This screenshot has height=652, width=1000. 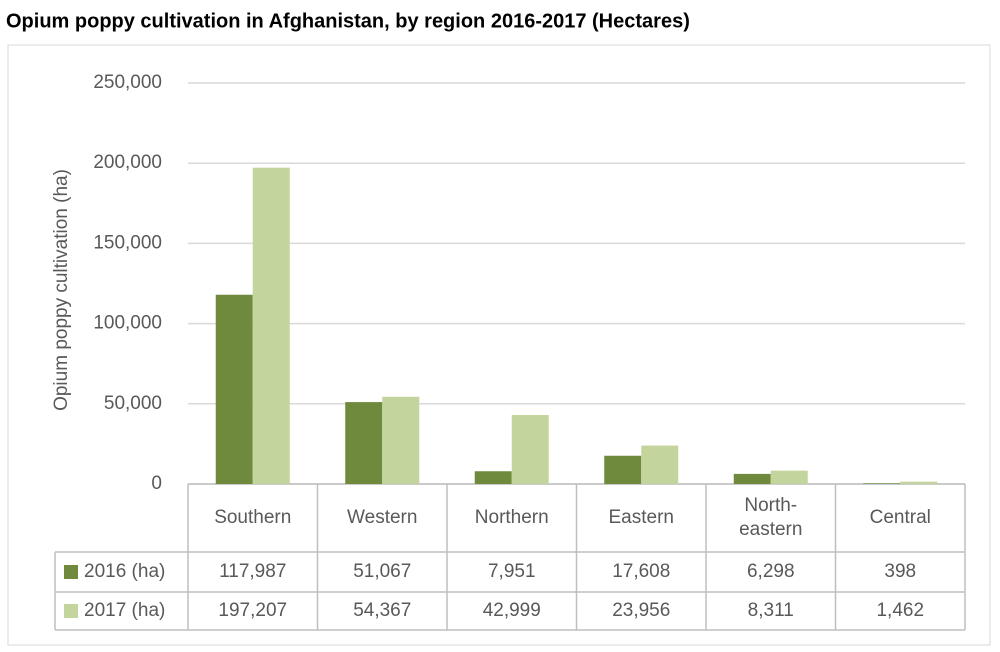 I want to click on table-value: 17,608, so click(x=641, y=571).